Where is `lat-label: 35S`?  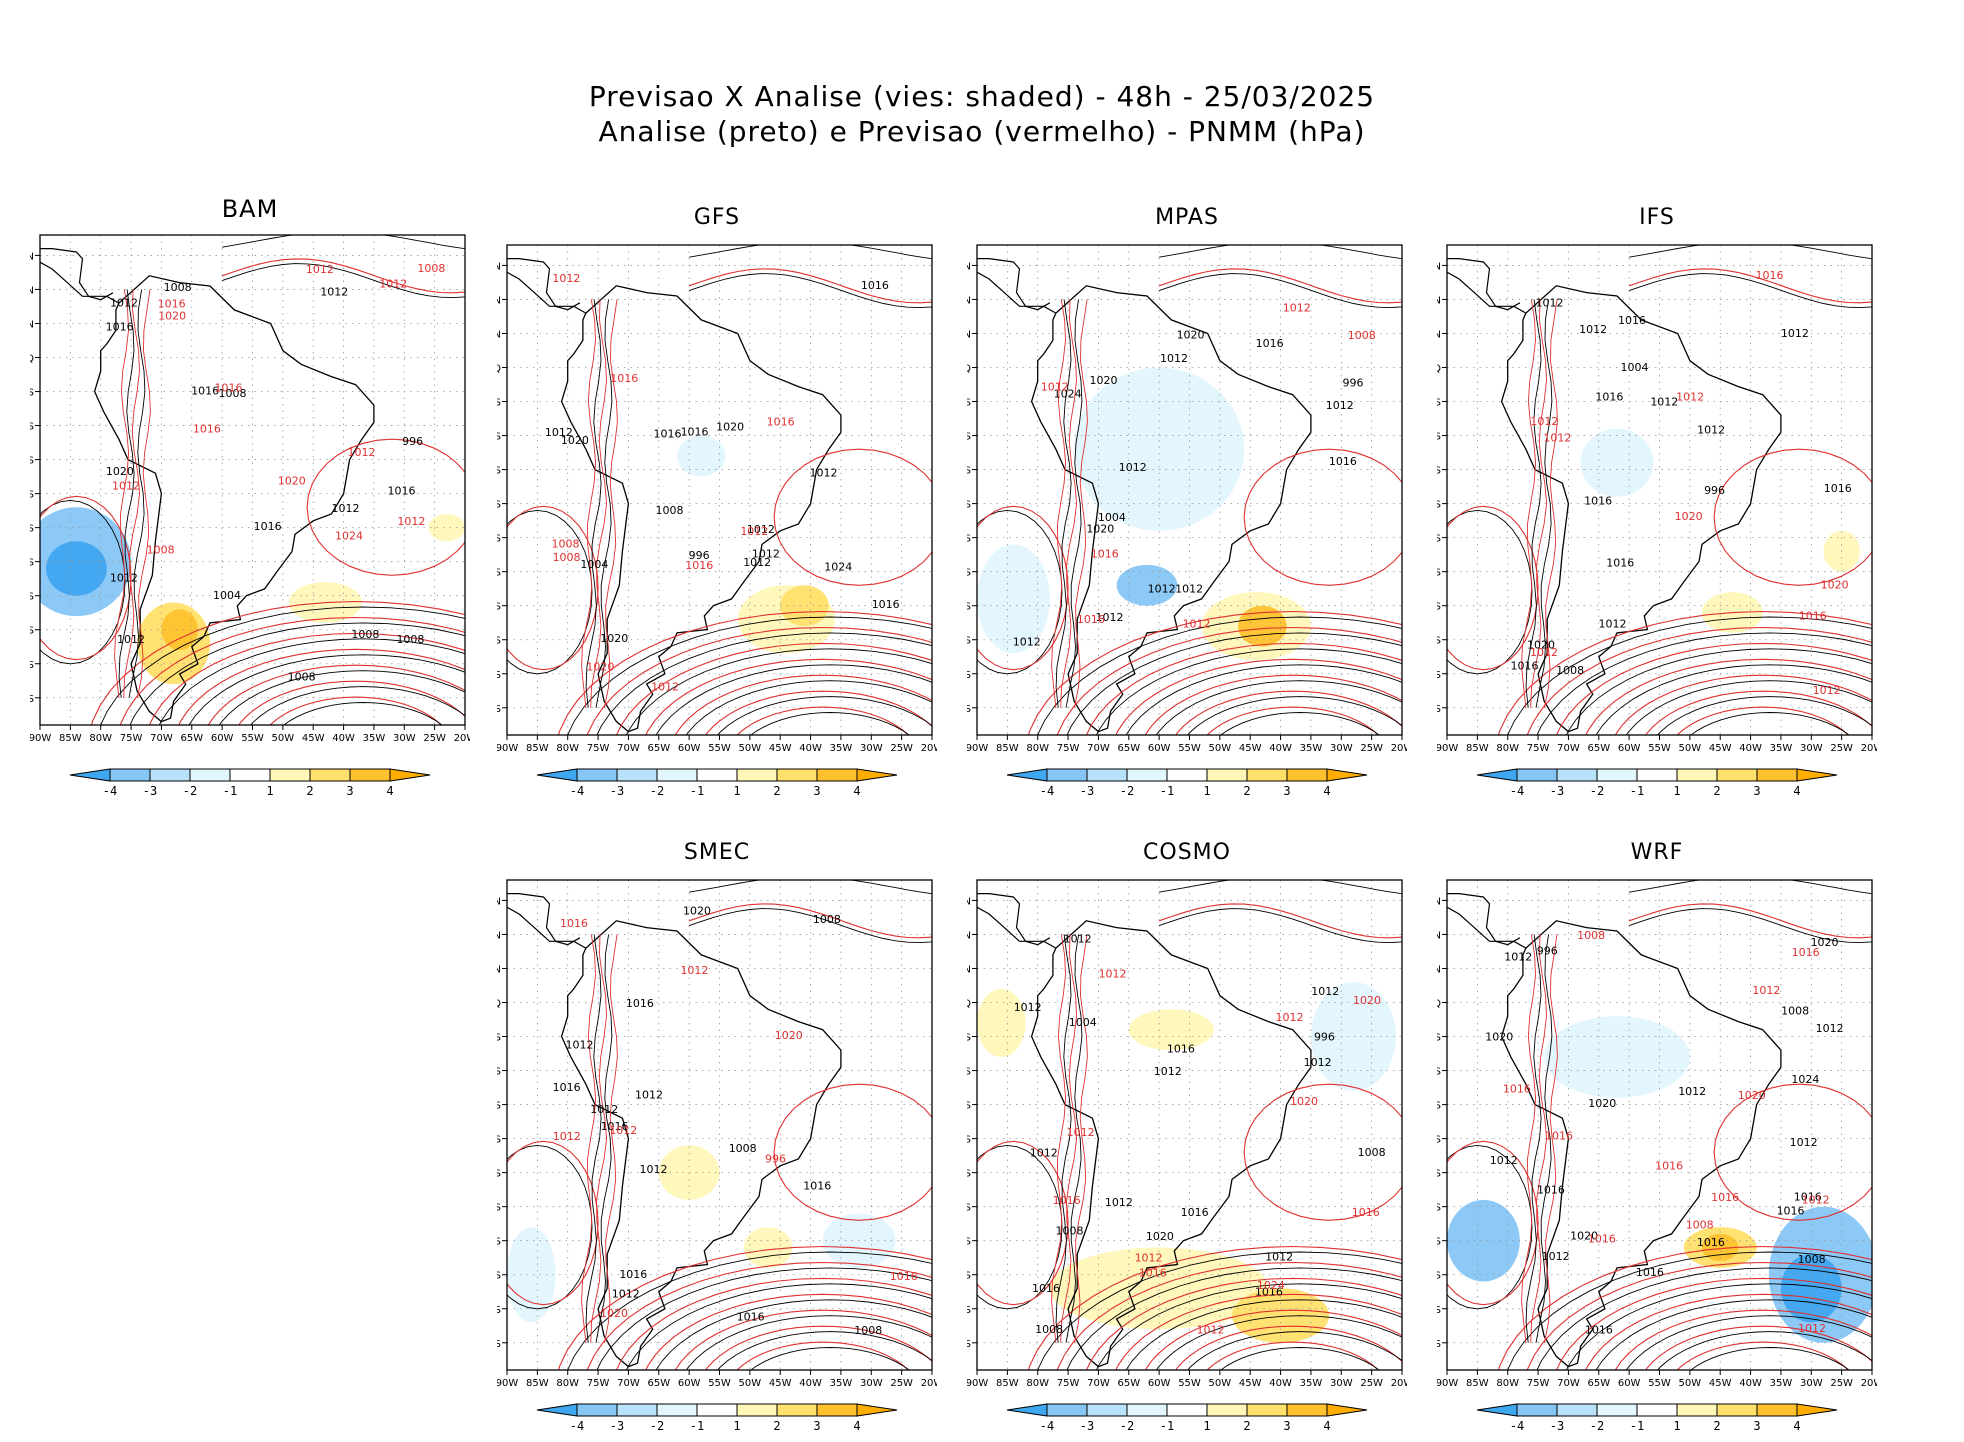 lat-label: 35S is located at coordinates (499, 1242).